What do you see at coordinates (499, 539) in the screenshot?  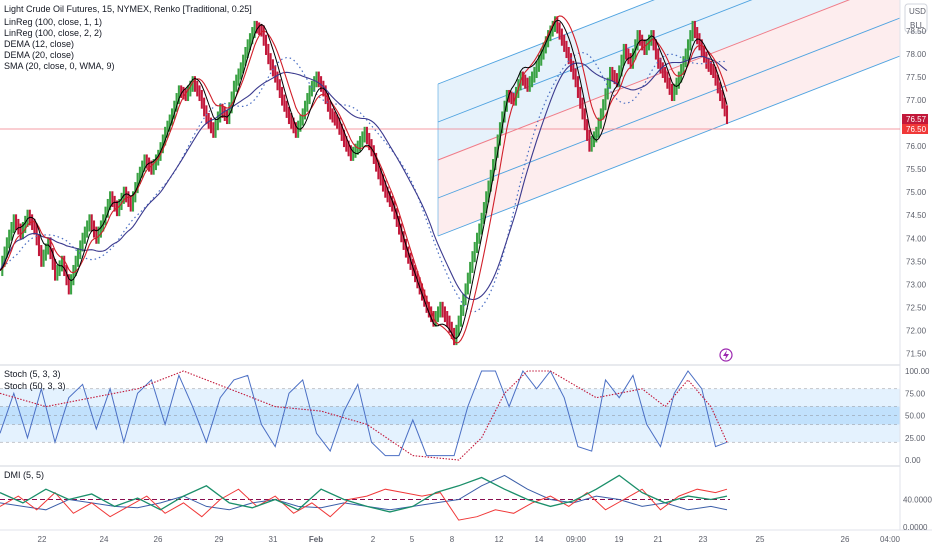 I see `time-tick-label: 12` at bounding box center [499, 539].